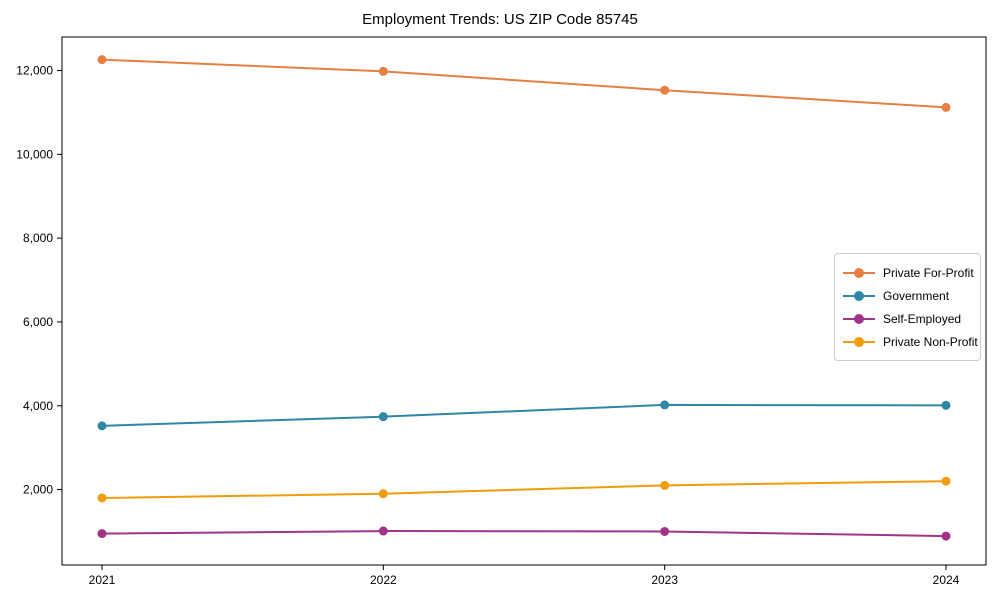 This screenshot has width=1000, height=600. I want to click on x-tick-label: 2021, so click(102, 580).